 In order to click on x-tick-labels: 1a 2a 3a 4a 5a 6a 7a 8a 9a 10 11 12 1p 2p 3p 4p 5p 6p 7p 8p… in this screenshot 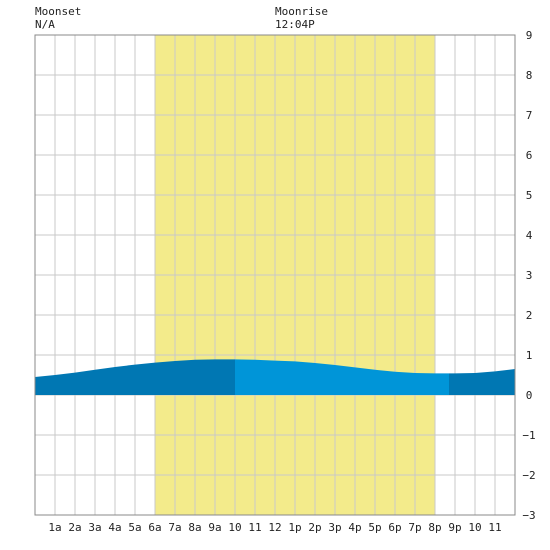, I will do `click(274, 527)`.